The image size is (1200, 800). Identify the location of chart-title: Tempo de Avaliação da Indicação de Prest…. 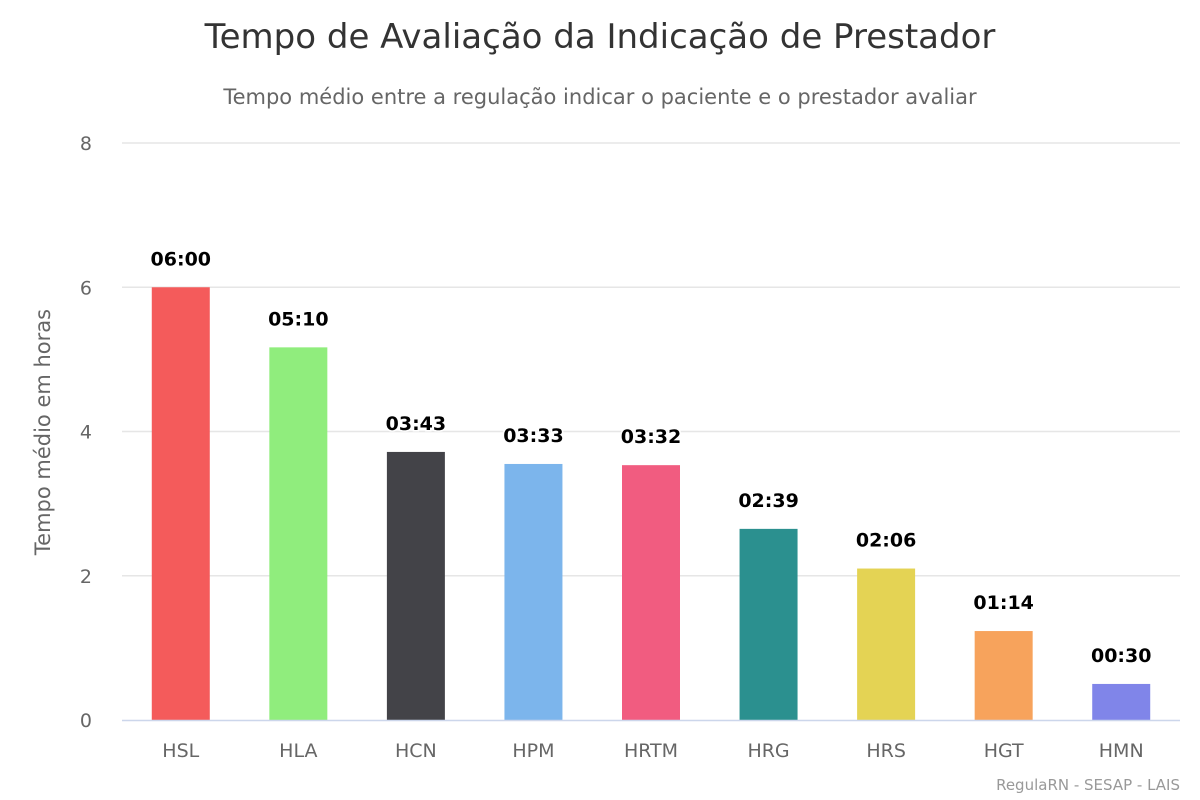
(600, 37).